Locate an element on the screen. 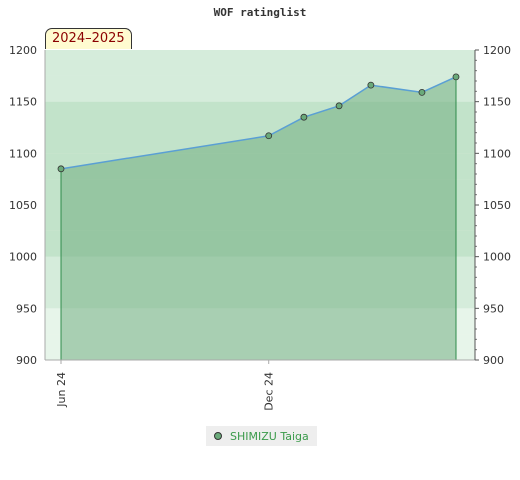 The image size is (520, 480). y-tick-label-right: 1050 is located at coordinates (497, 205).